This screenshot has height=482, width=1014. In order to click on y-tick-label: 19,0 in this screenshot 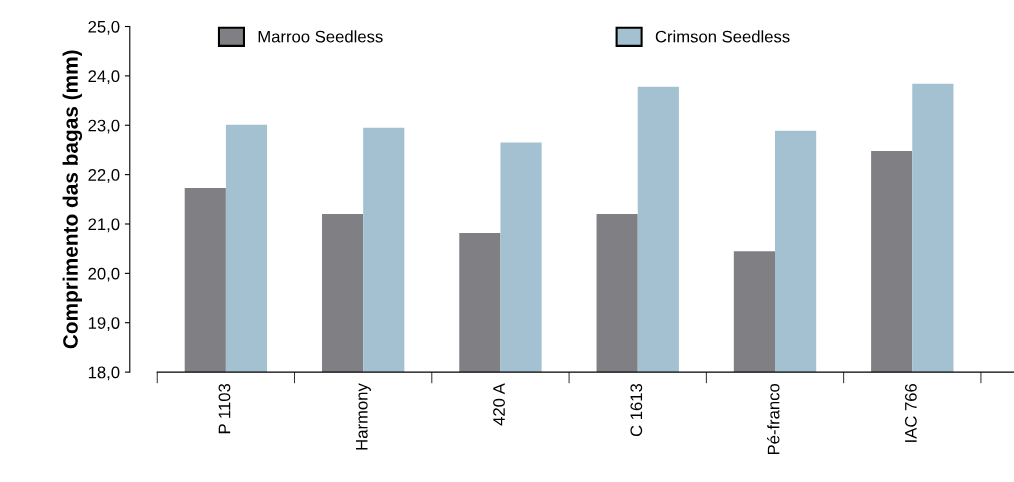, I will do `click(104, 324)`.